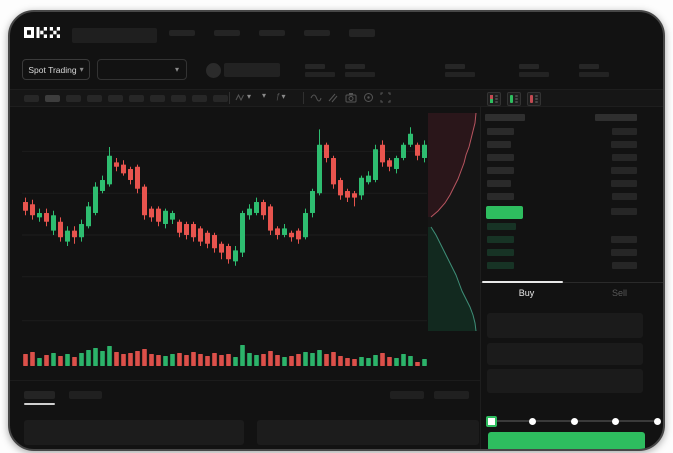  Describe the element at coordinates (126, 98) in the screenshot. I see `timeframe-bar` at that location.